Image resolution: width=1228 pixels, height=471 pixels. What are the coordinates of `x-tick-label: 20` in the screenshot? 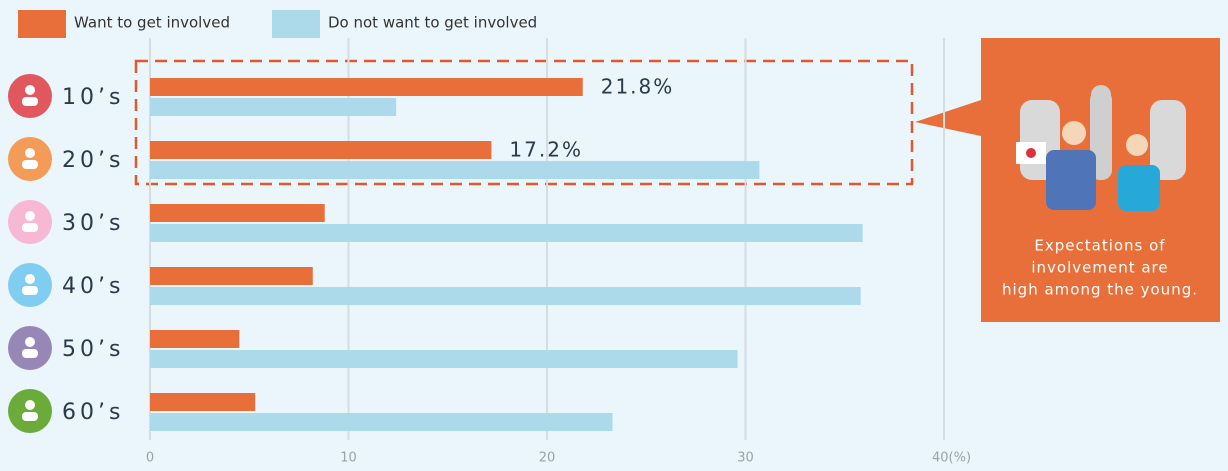 It's located at (547, 458).